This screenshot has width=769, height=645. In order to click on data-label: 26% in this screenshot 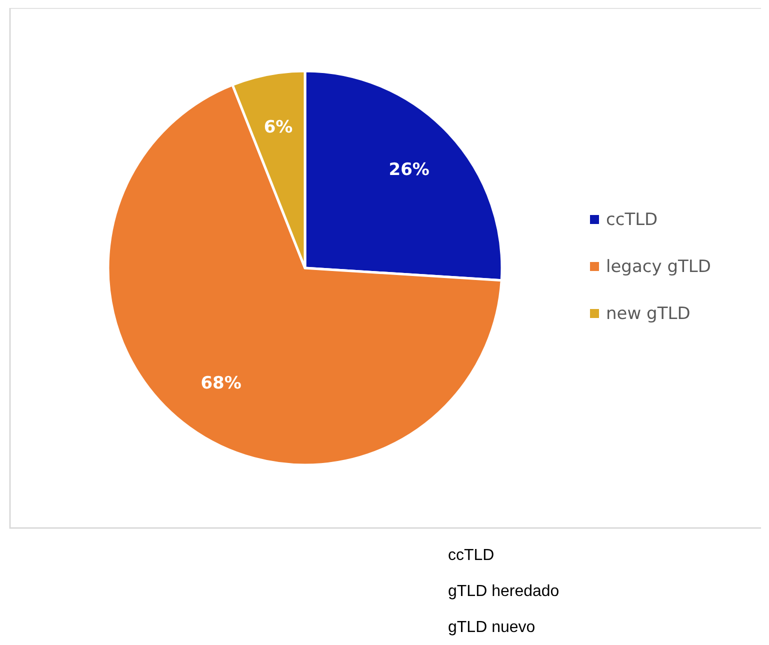, I will do `click(409, 170)`.